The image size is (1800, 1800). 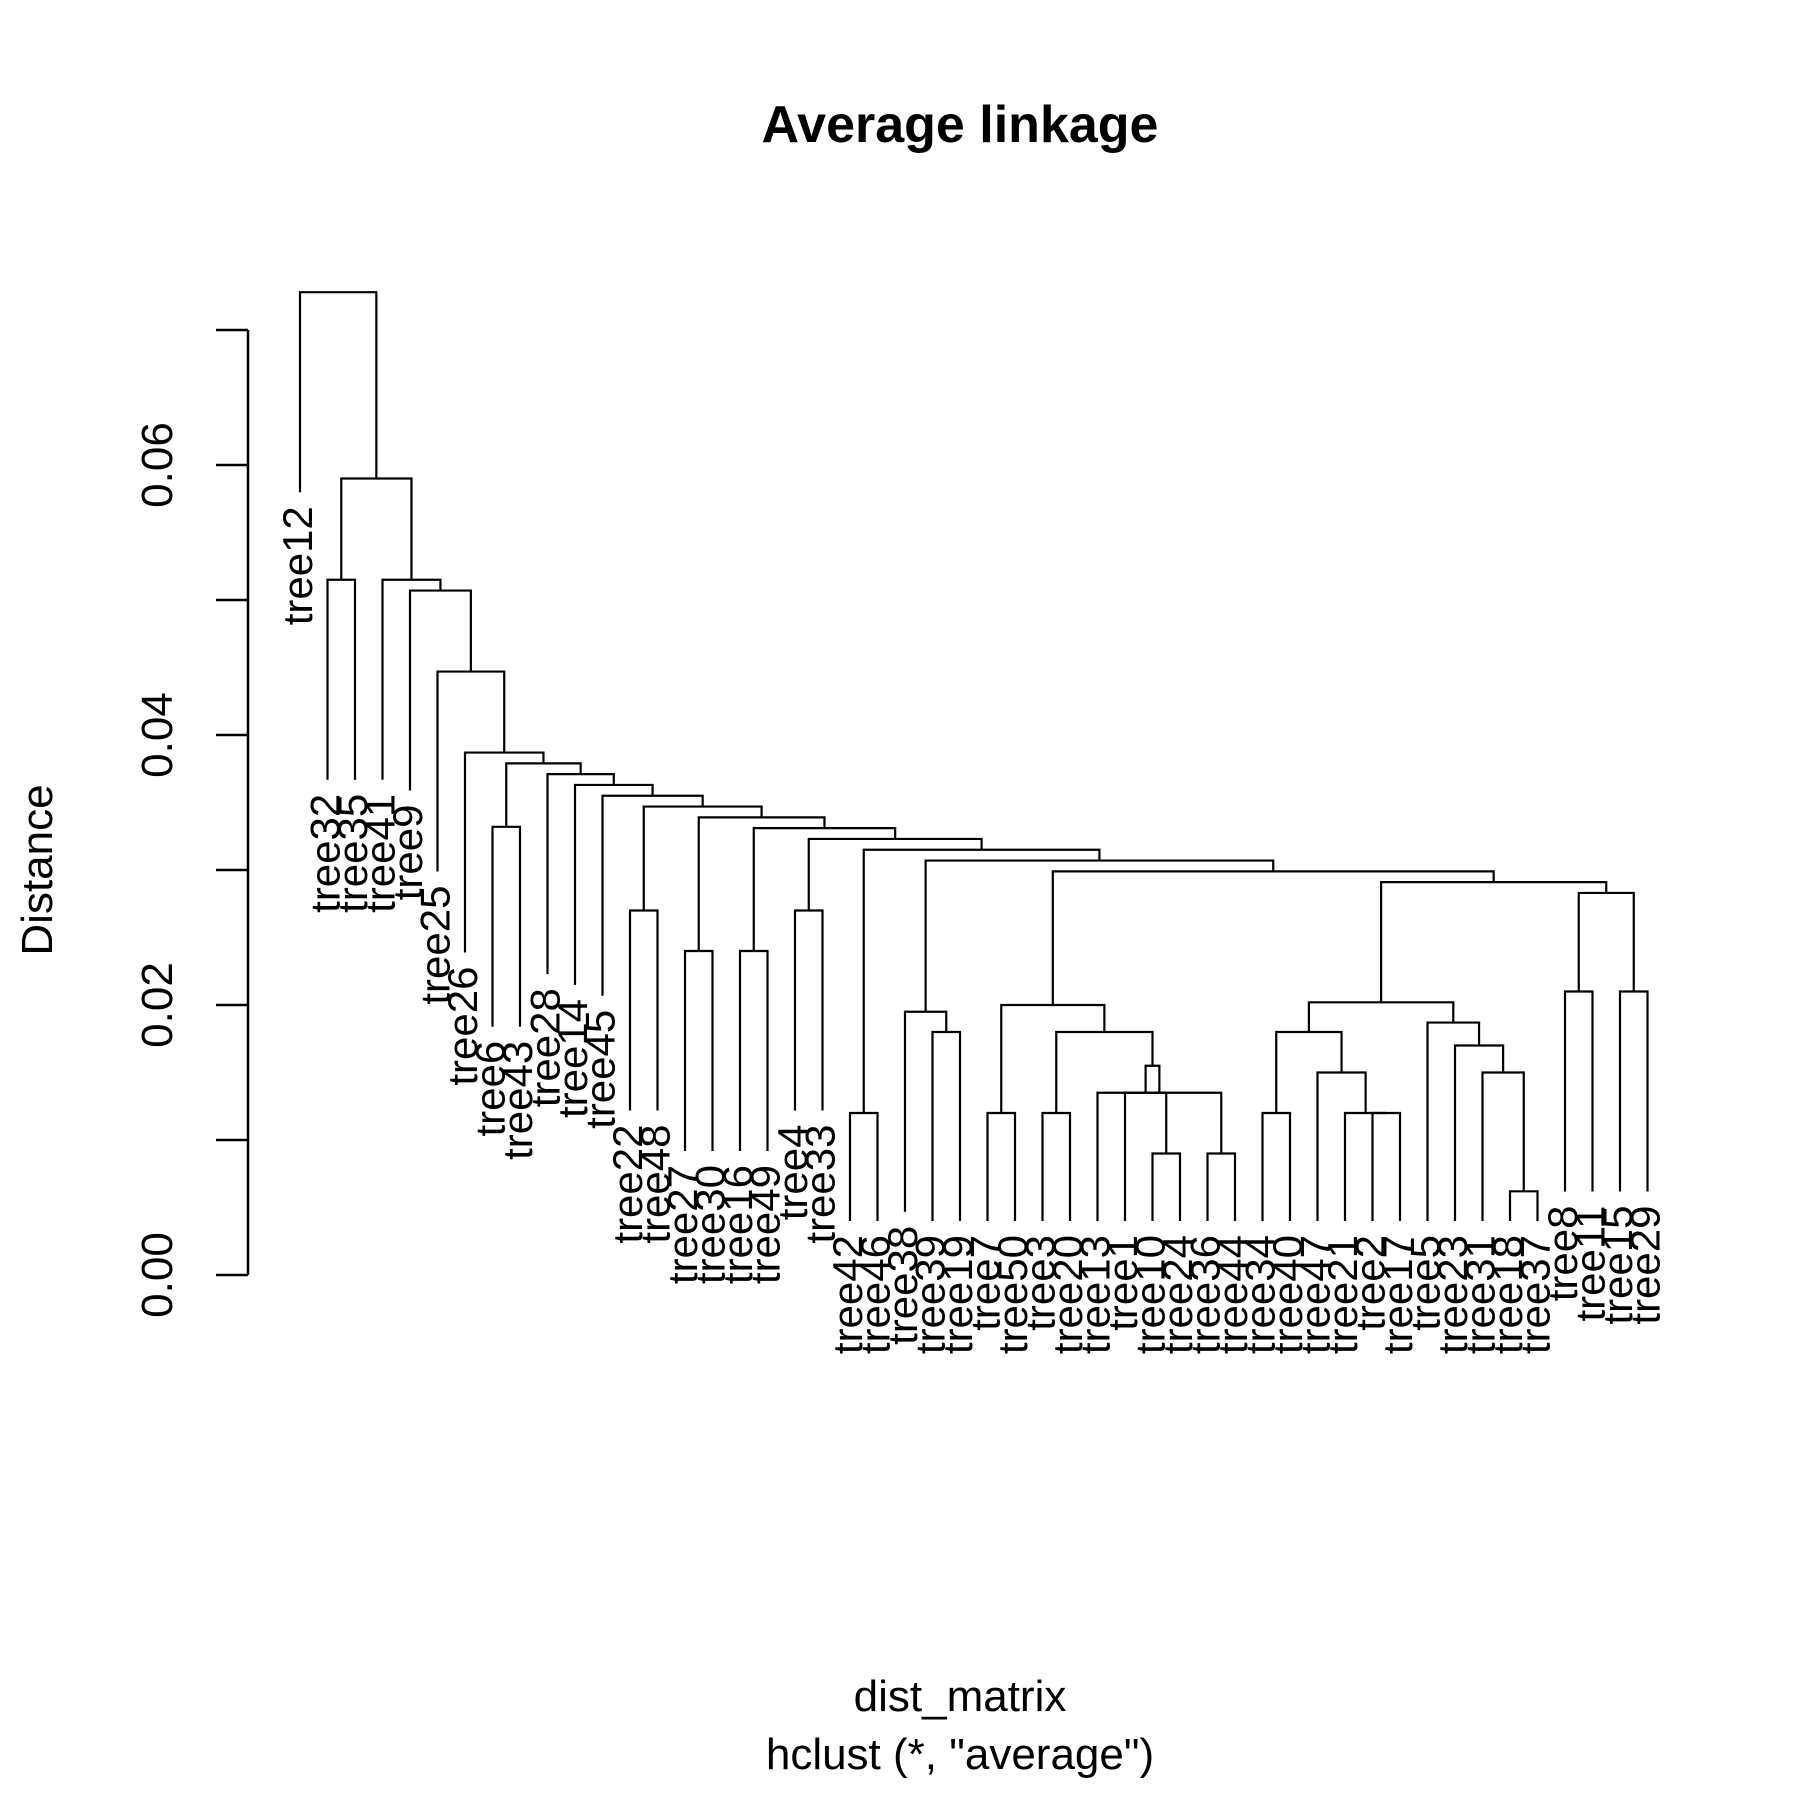 What do you see at coordinates (600, 1069) in the screenshot?
I see `leaf-label-tree45: tree45` at bounding box center [600, 1069].